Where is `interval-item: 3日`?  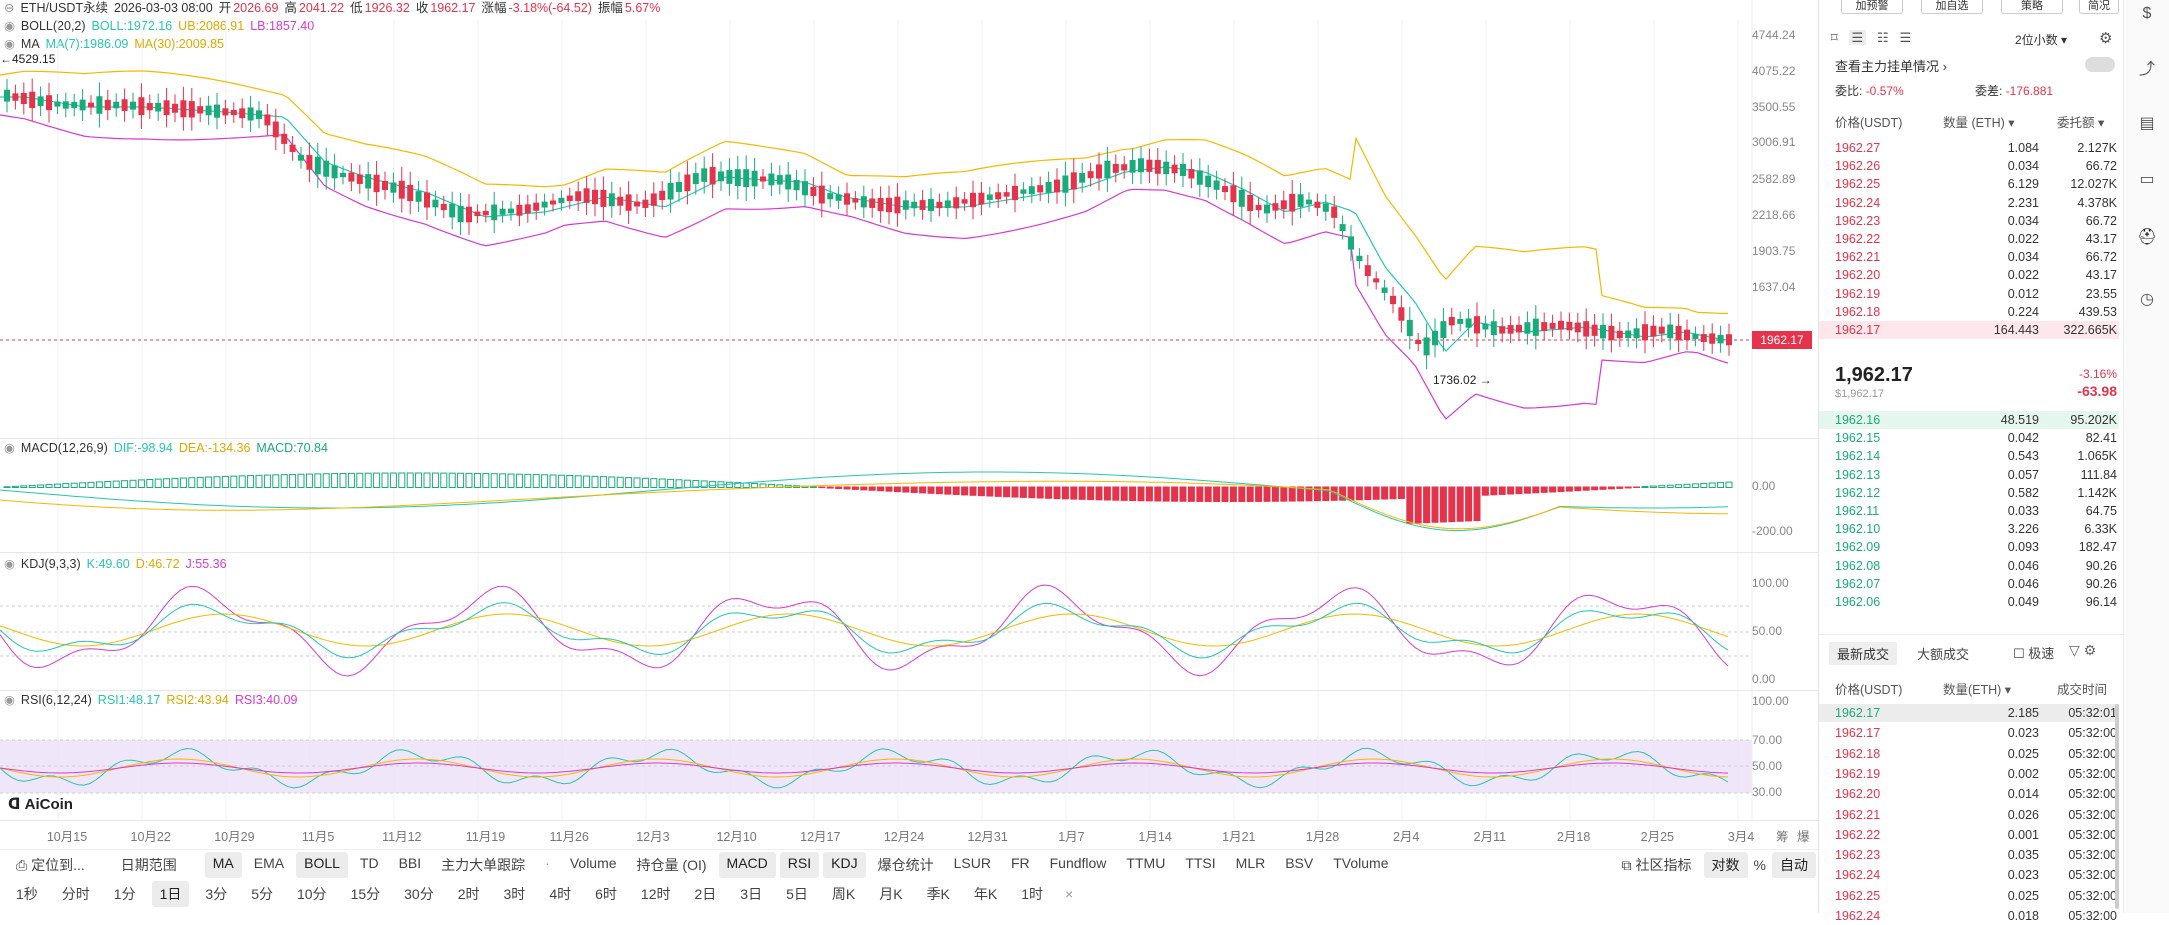
interval-item: 3日 is located at coordinates (751, 894).